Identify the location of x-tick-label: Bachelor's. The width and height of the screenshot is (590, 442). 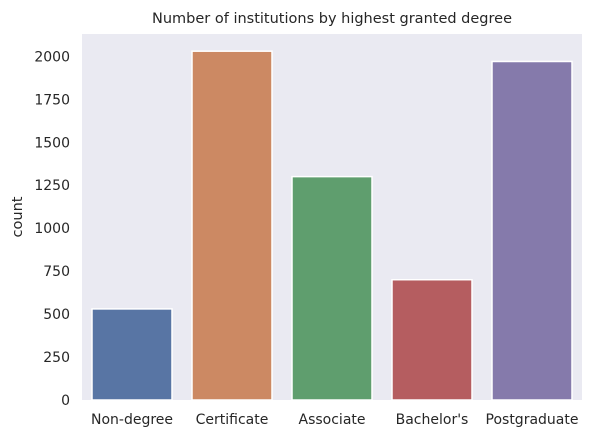
(432, 420).